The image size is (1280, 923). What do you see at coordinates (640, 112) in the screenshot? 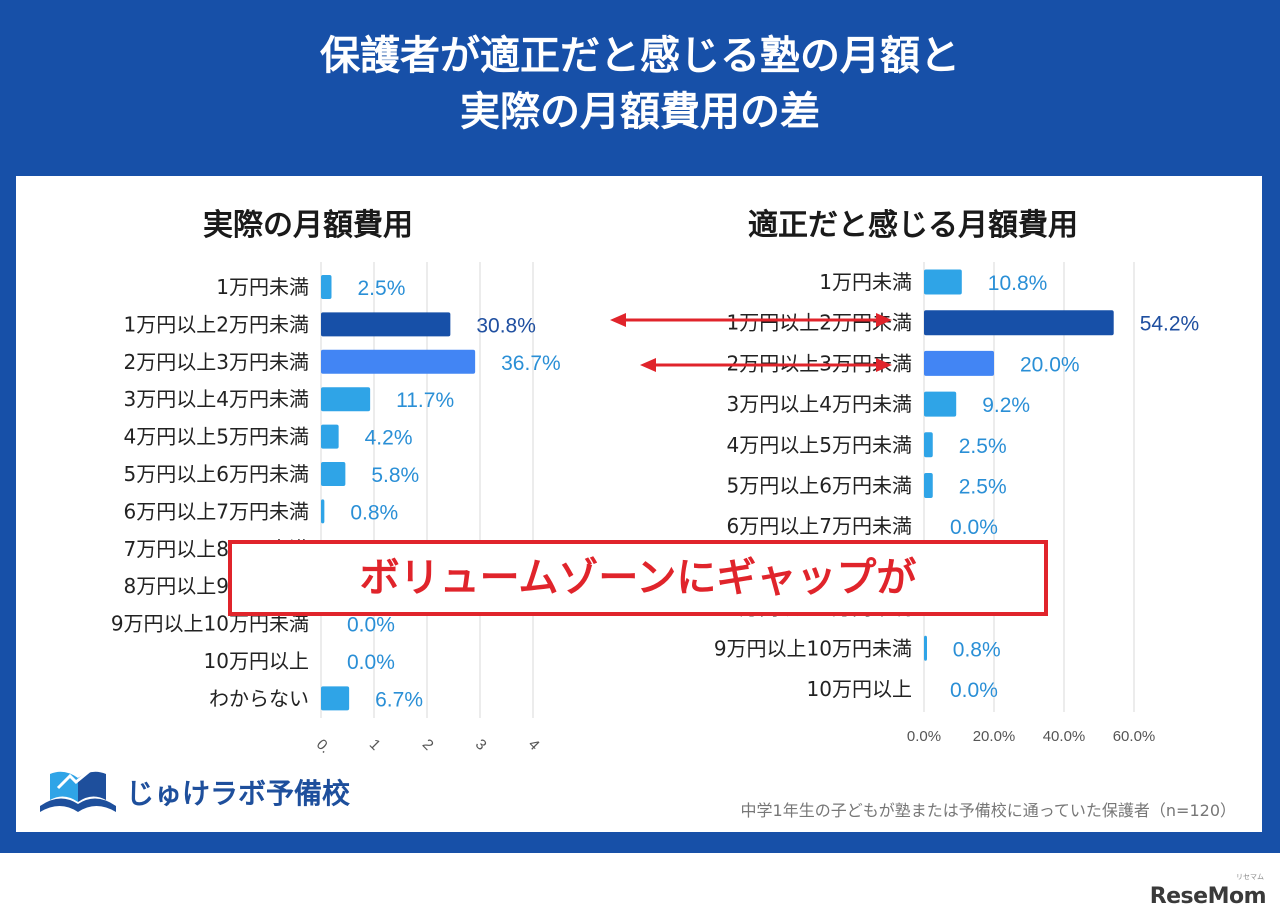
I see `page-title-line2: 実際の月額費用の差` at bounding box center [640, 112].